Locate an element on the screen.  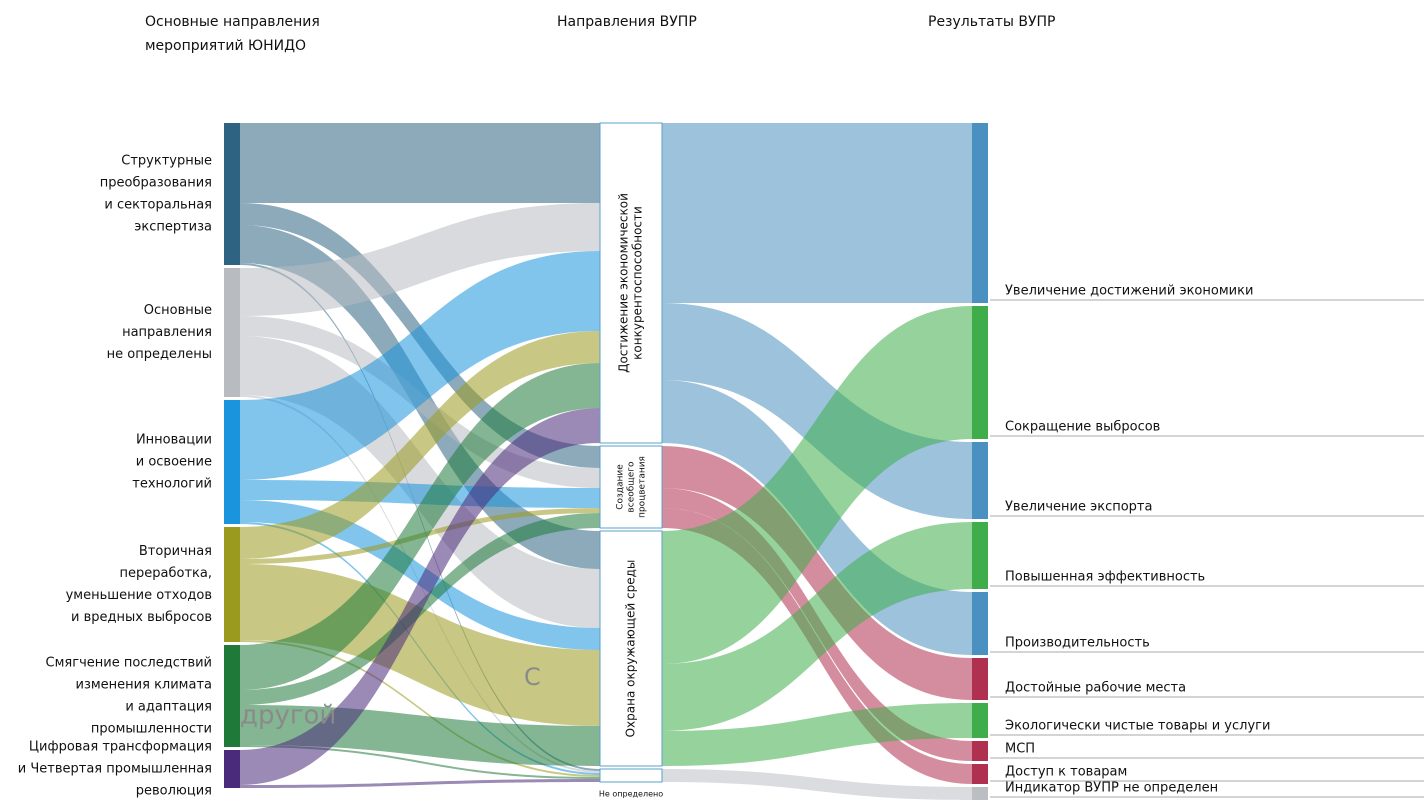
column-header: Основные направления is located at coordinates (232, 22).